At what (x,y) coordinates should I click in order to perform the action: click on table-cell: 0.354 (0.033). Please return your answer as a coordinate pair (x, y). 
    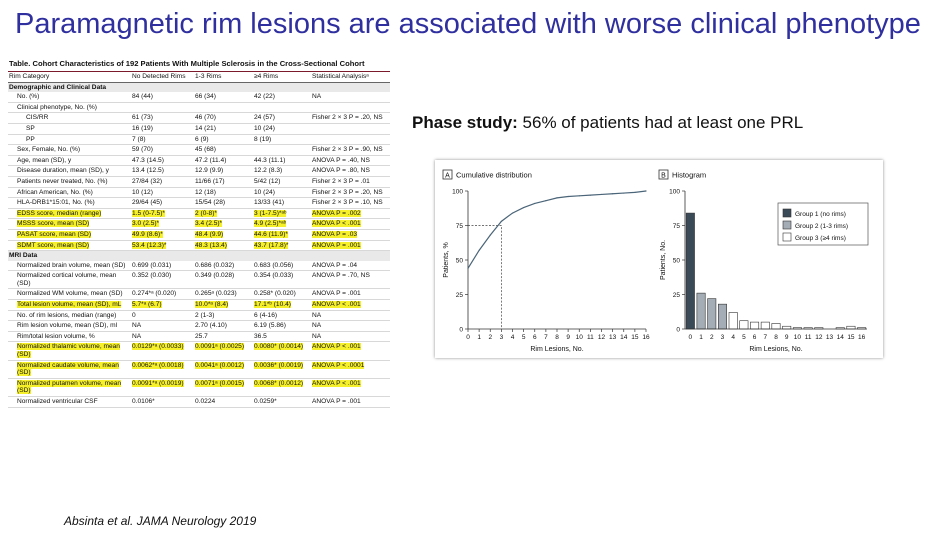
    Looking at the image, I should click on (282, 280).